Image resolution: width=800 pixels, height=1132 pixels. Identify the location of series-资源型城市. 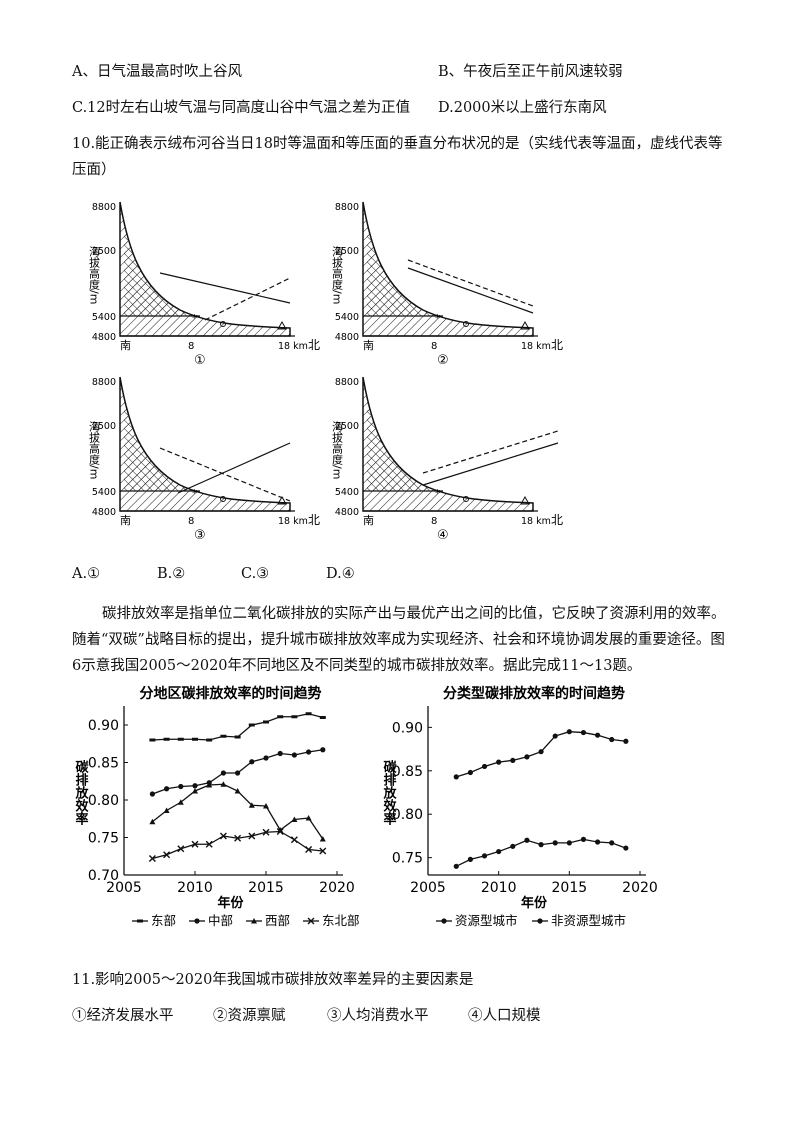
(541, 852).